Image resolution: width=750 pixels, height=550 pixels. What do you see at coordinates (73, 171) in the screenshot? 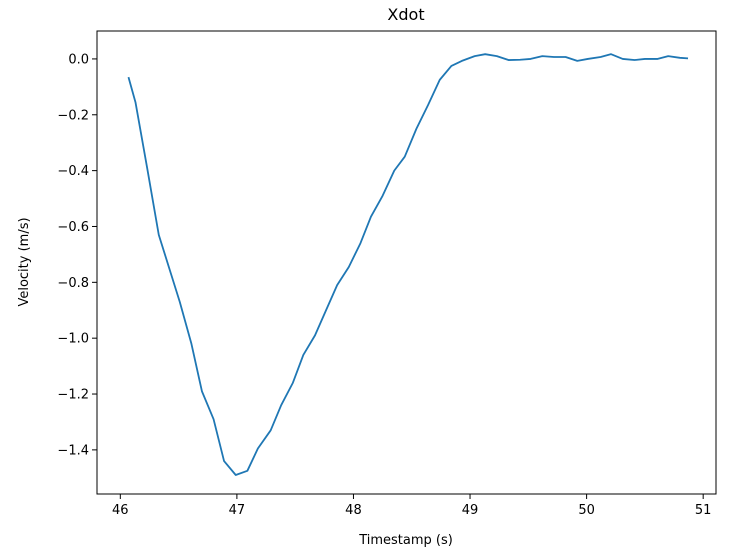
I see `y-tick-label: −0.4` at bounding box center [73, 171].